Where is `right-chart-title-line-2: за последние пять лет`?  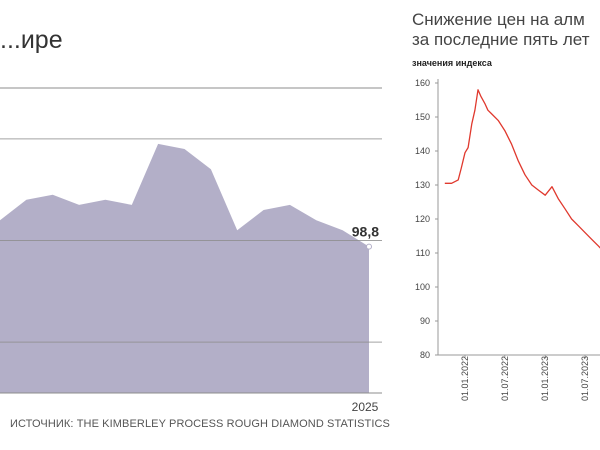 right-chart-title-line-2: за последние пять лет is located at coordinates (501, 39).